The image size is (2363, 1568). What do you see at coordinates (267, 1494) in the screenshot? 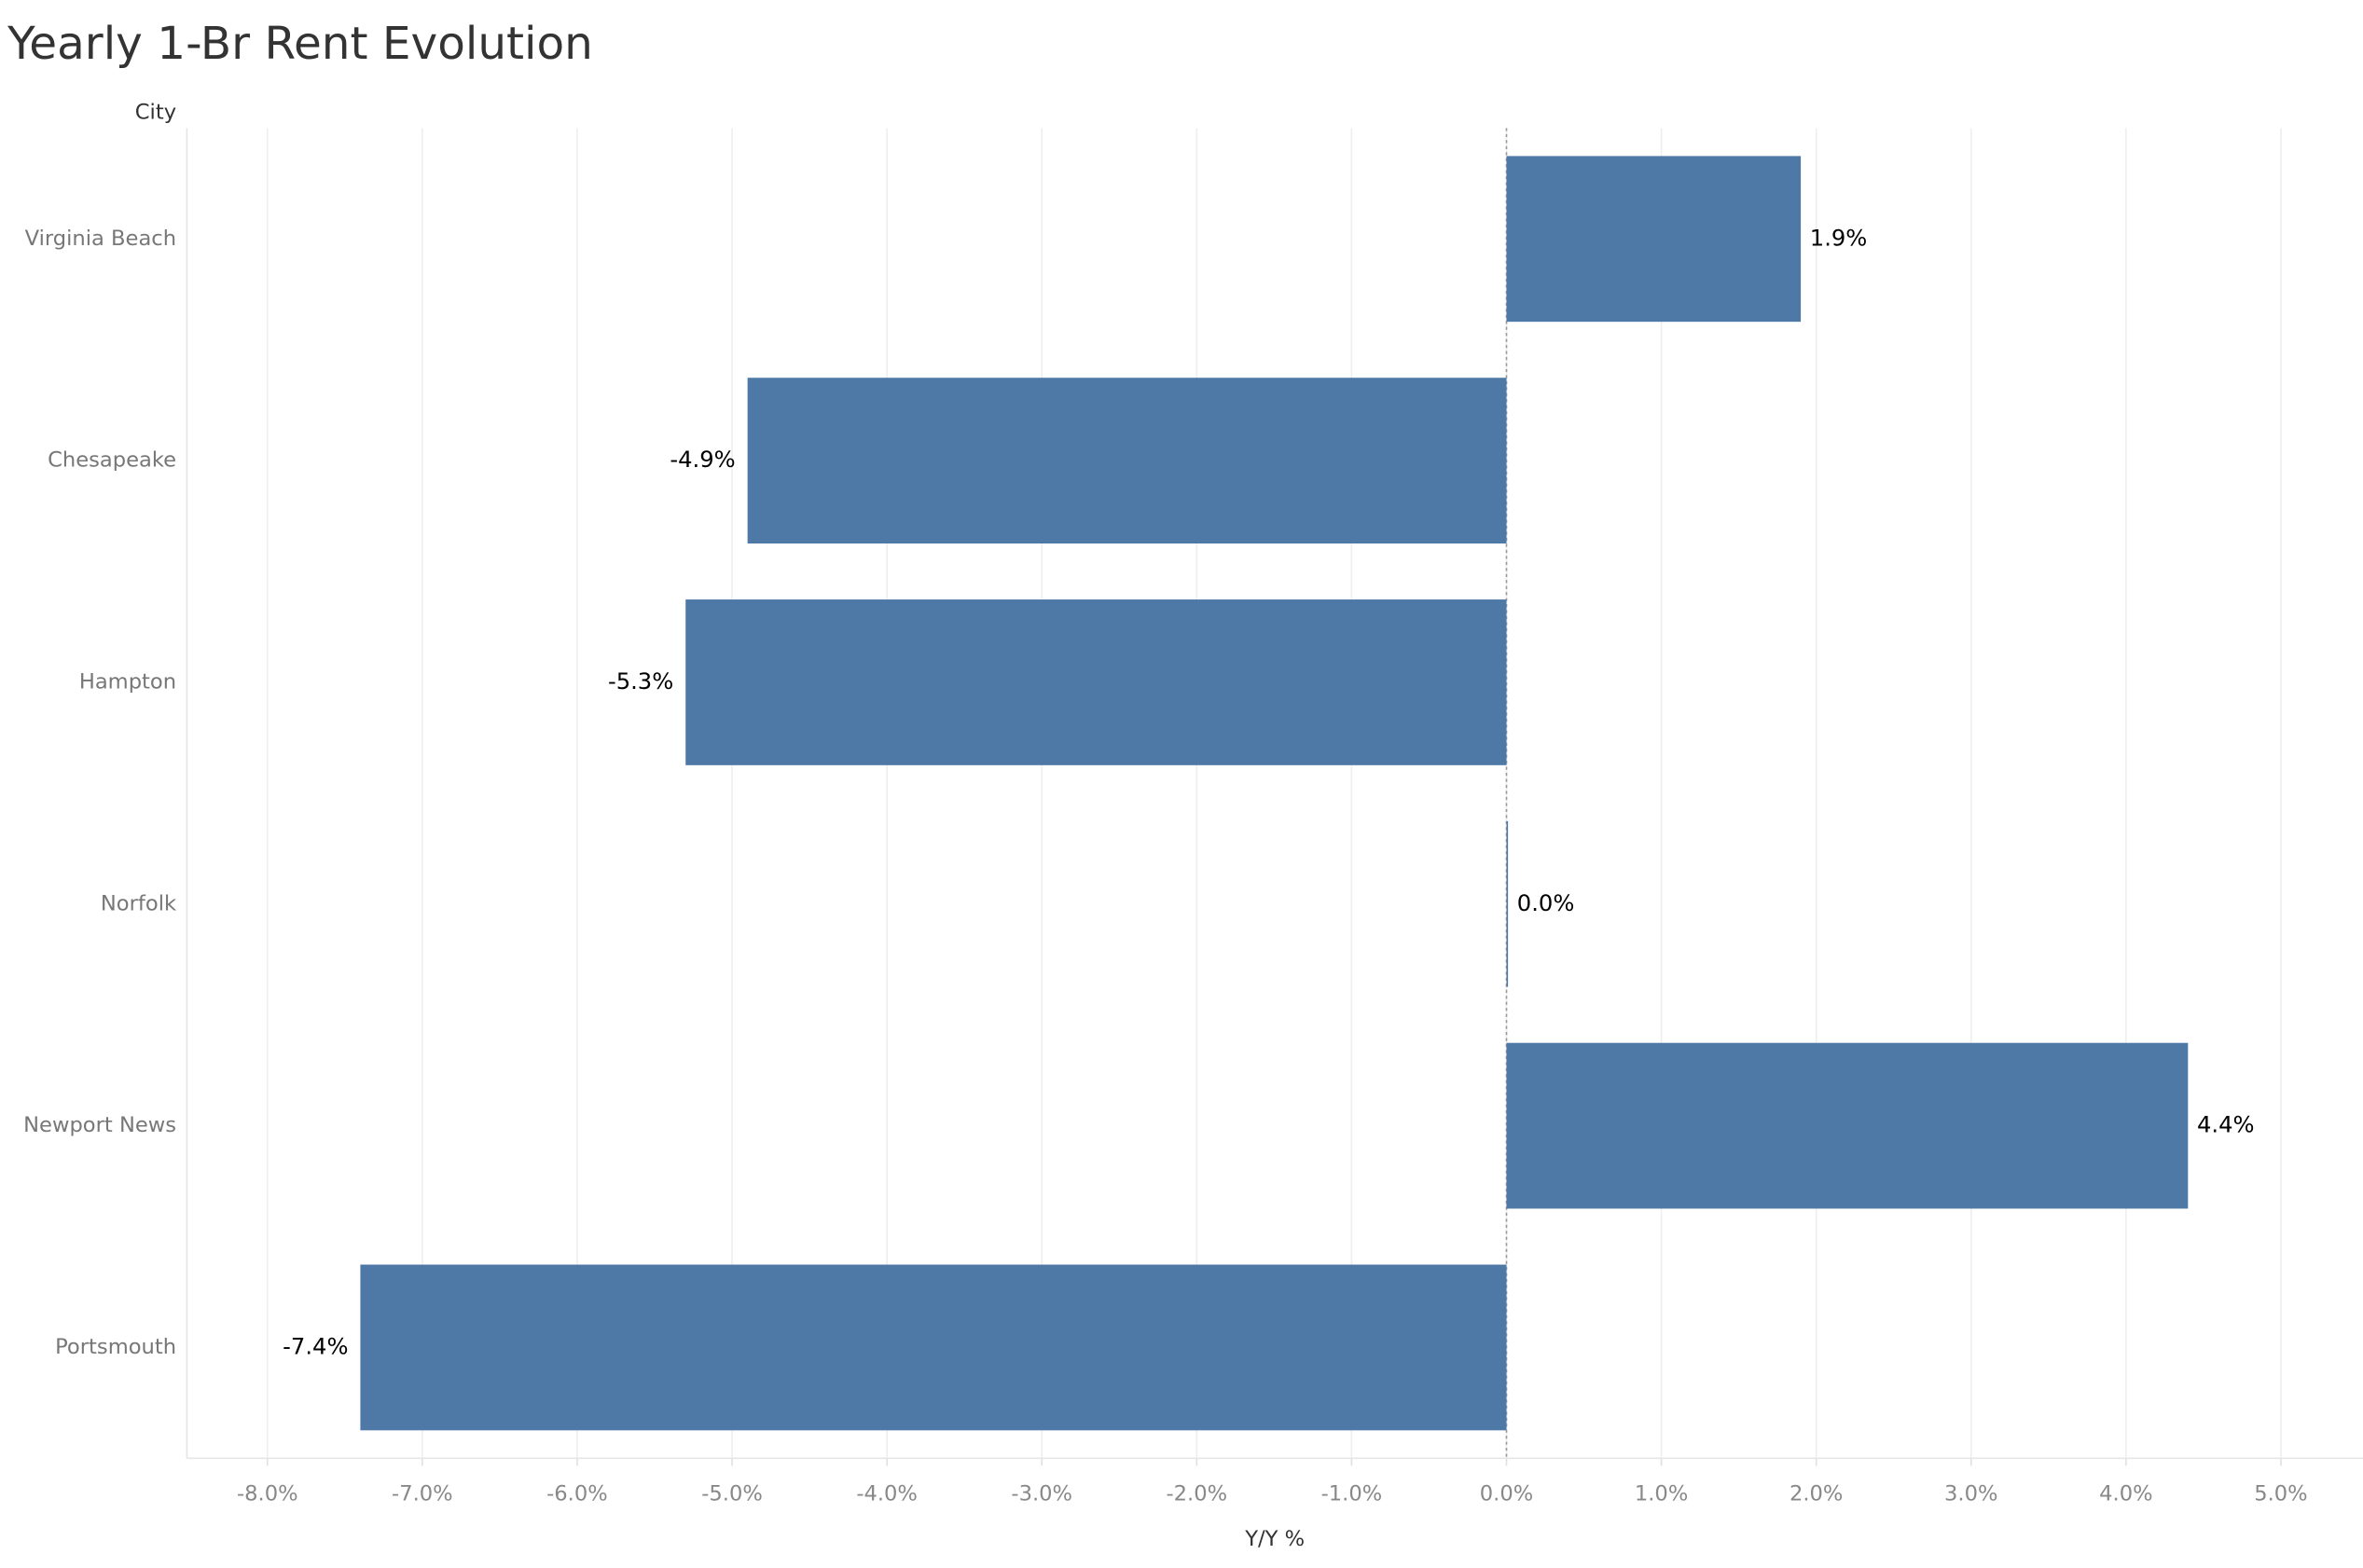
I see `x-tick-label: -8.0%` at bounding box center [267, 1494].